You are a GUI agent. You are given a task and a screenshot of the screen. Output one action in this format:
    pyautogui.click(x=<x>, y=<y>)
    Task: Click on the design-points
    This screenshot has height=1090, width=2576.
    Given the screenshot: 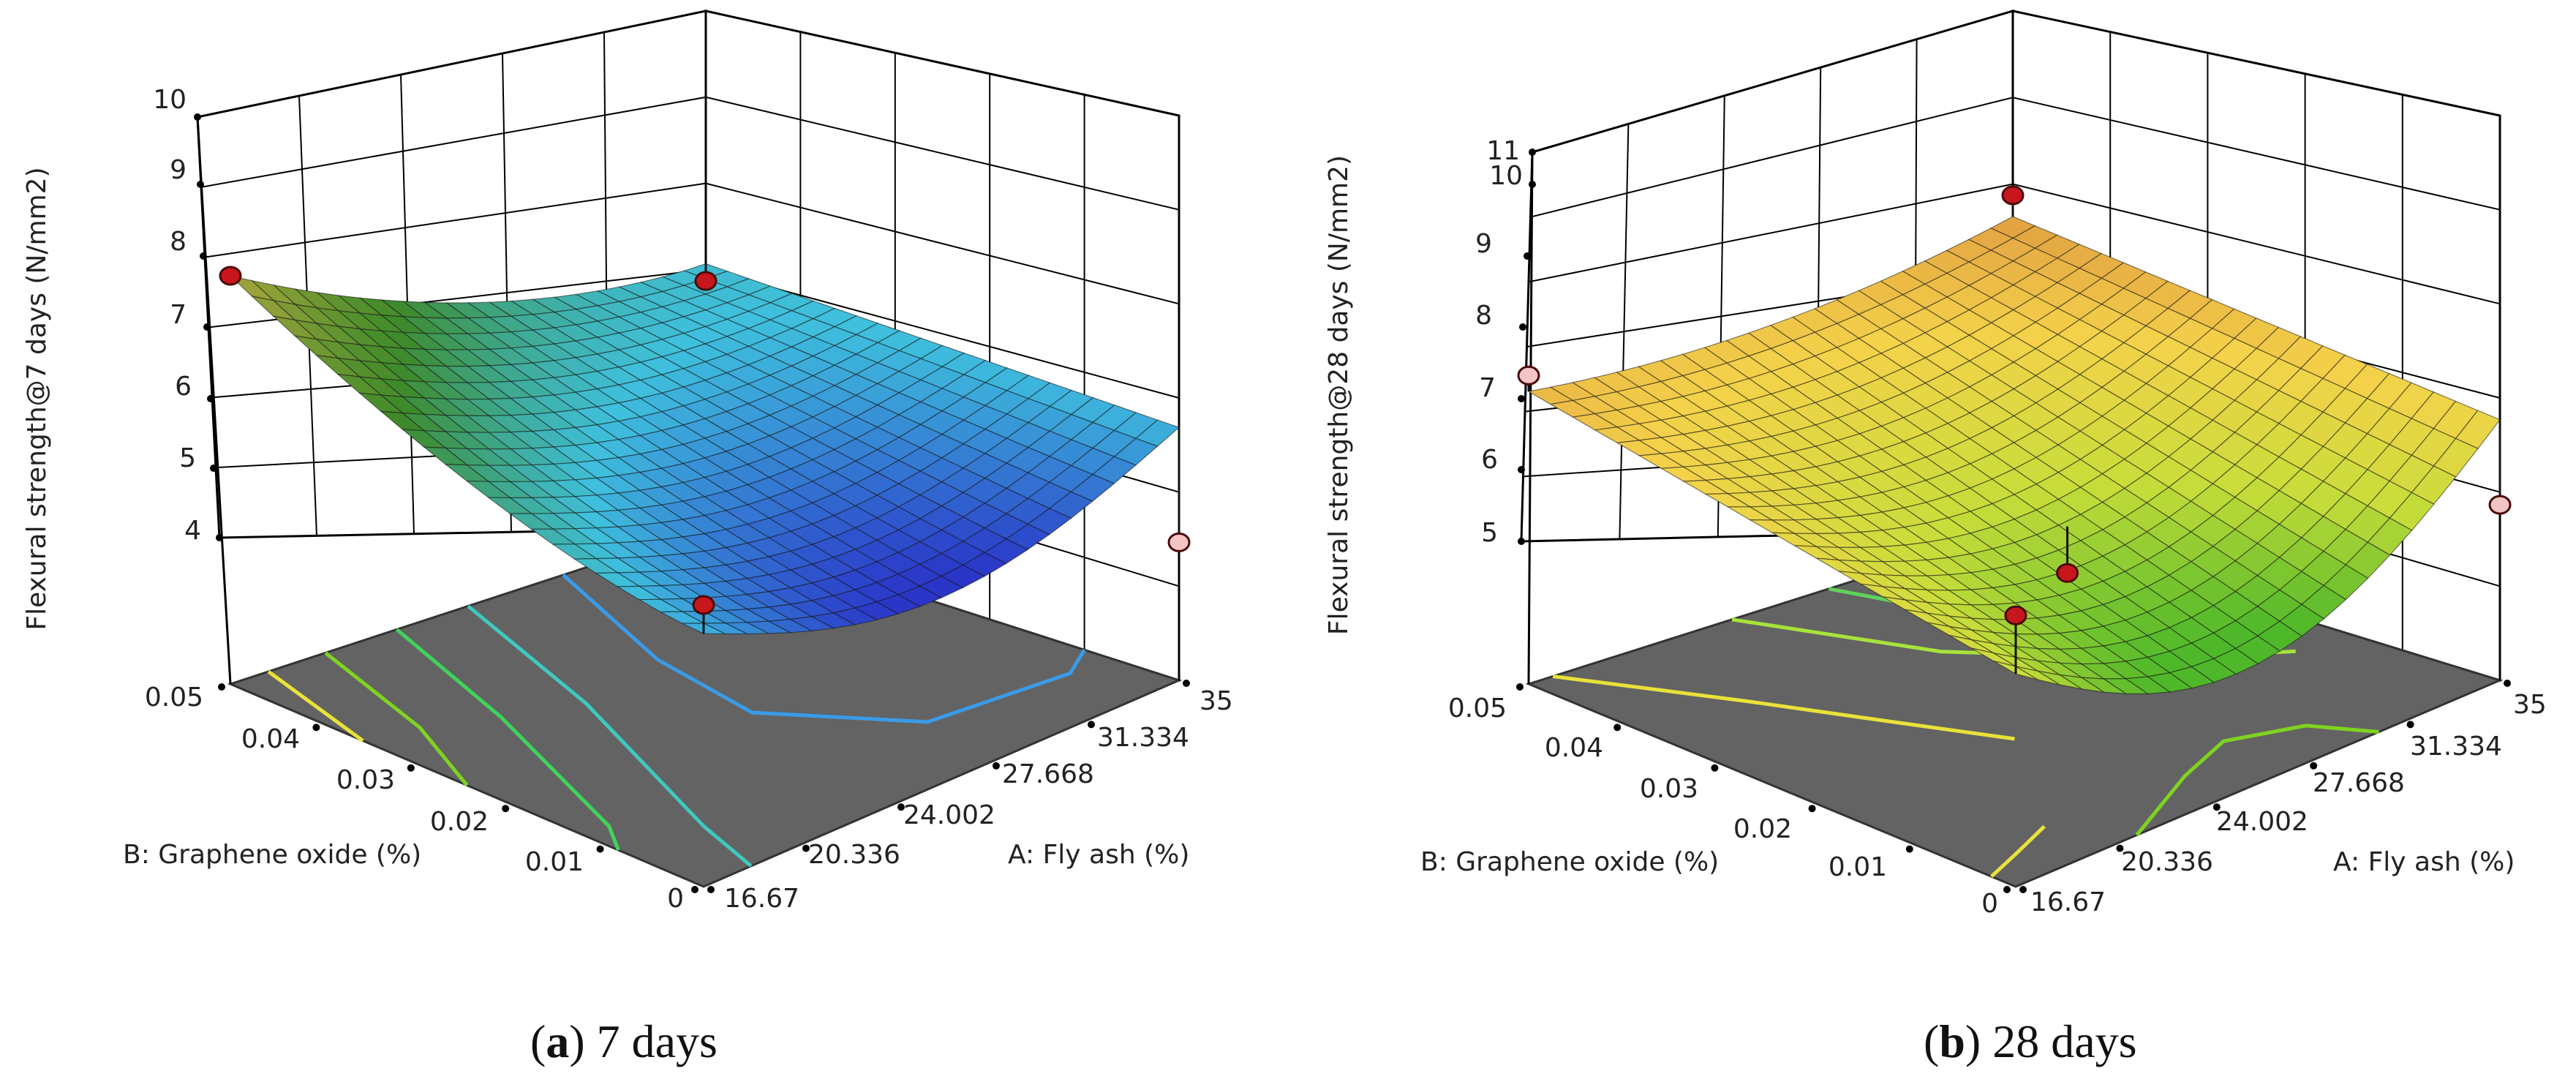 What is the action you would take?
    pyautogui.click(x=705, y=448)
    